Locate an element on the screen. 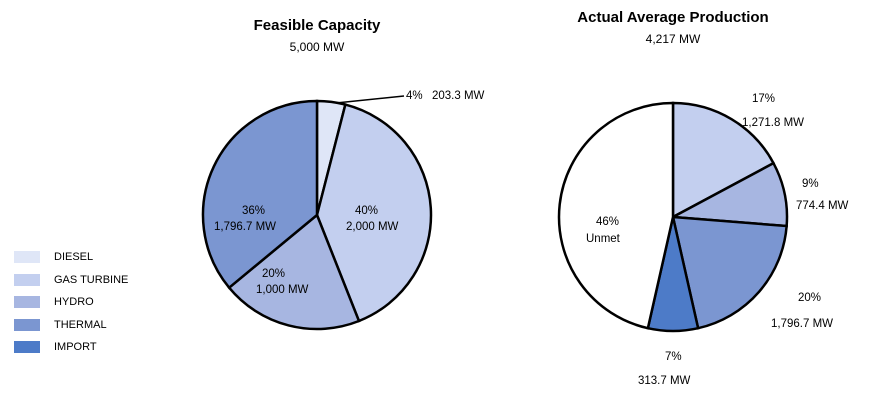 The height and width of the screenshot is (394, 884). left-label-diesel: 4% is located at coordinates (414, 96).